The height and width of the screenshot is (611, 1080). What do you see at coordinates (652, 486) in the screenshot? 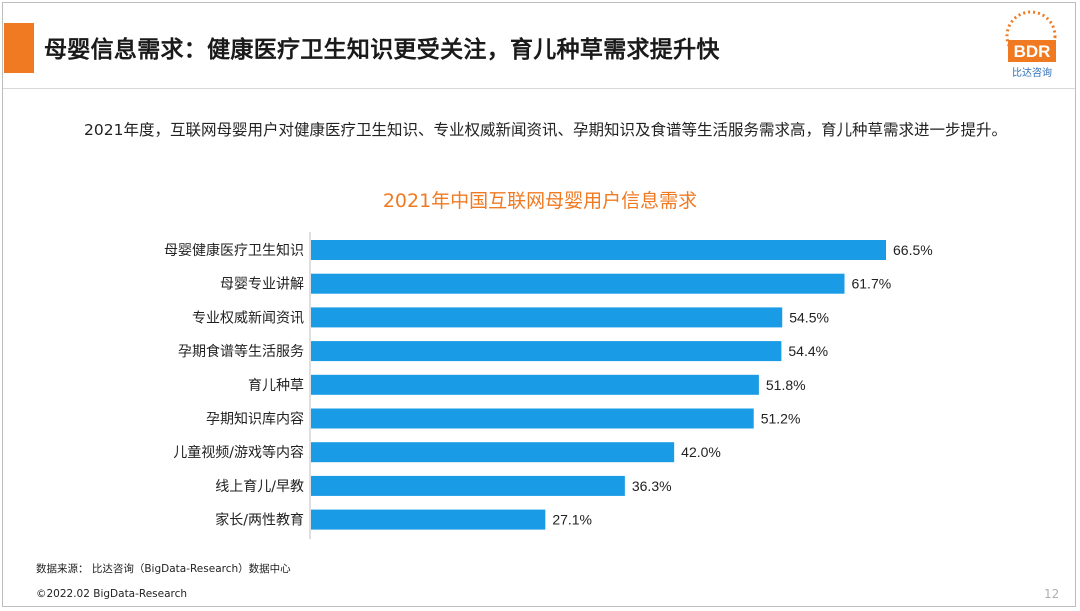
I see `value-label: 36.3%` at bounding box center [652, 486].